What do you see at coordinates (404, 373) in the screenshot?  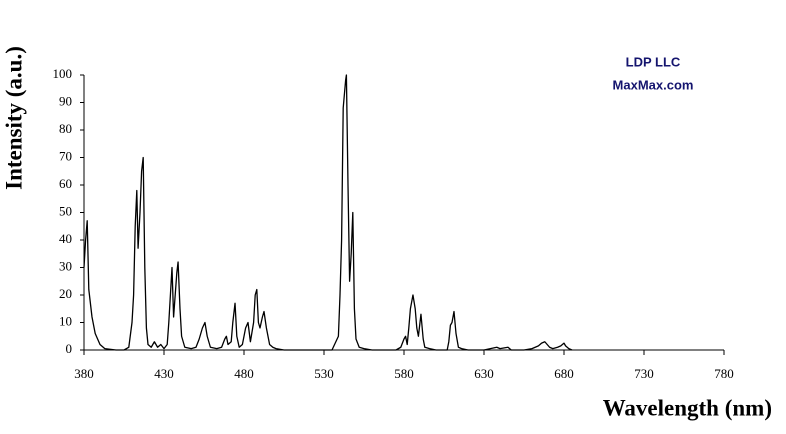 I see `x-tick-label: 580` at bounding box center [404, 373].